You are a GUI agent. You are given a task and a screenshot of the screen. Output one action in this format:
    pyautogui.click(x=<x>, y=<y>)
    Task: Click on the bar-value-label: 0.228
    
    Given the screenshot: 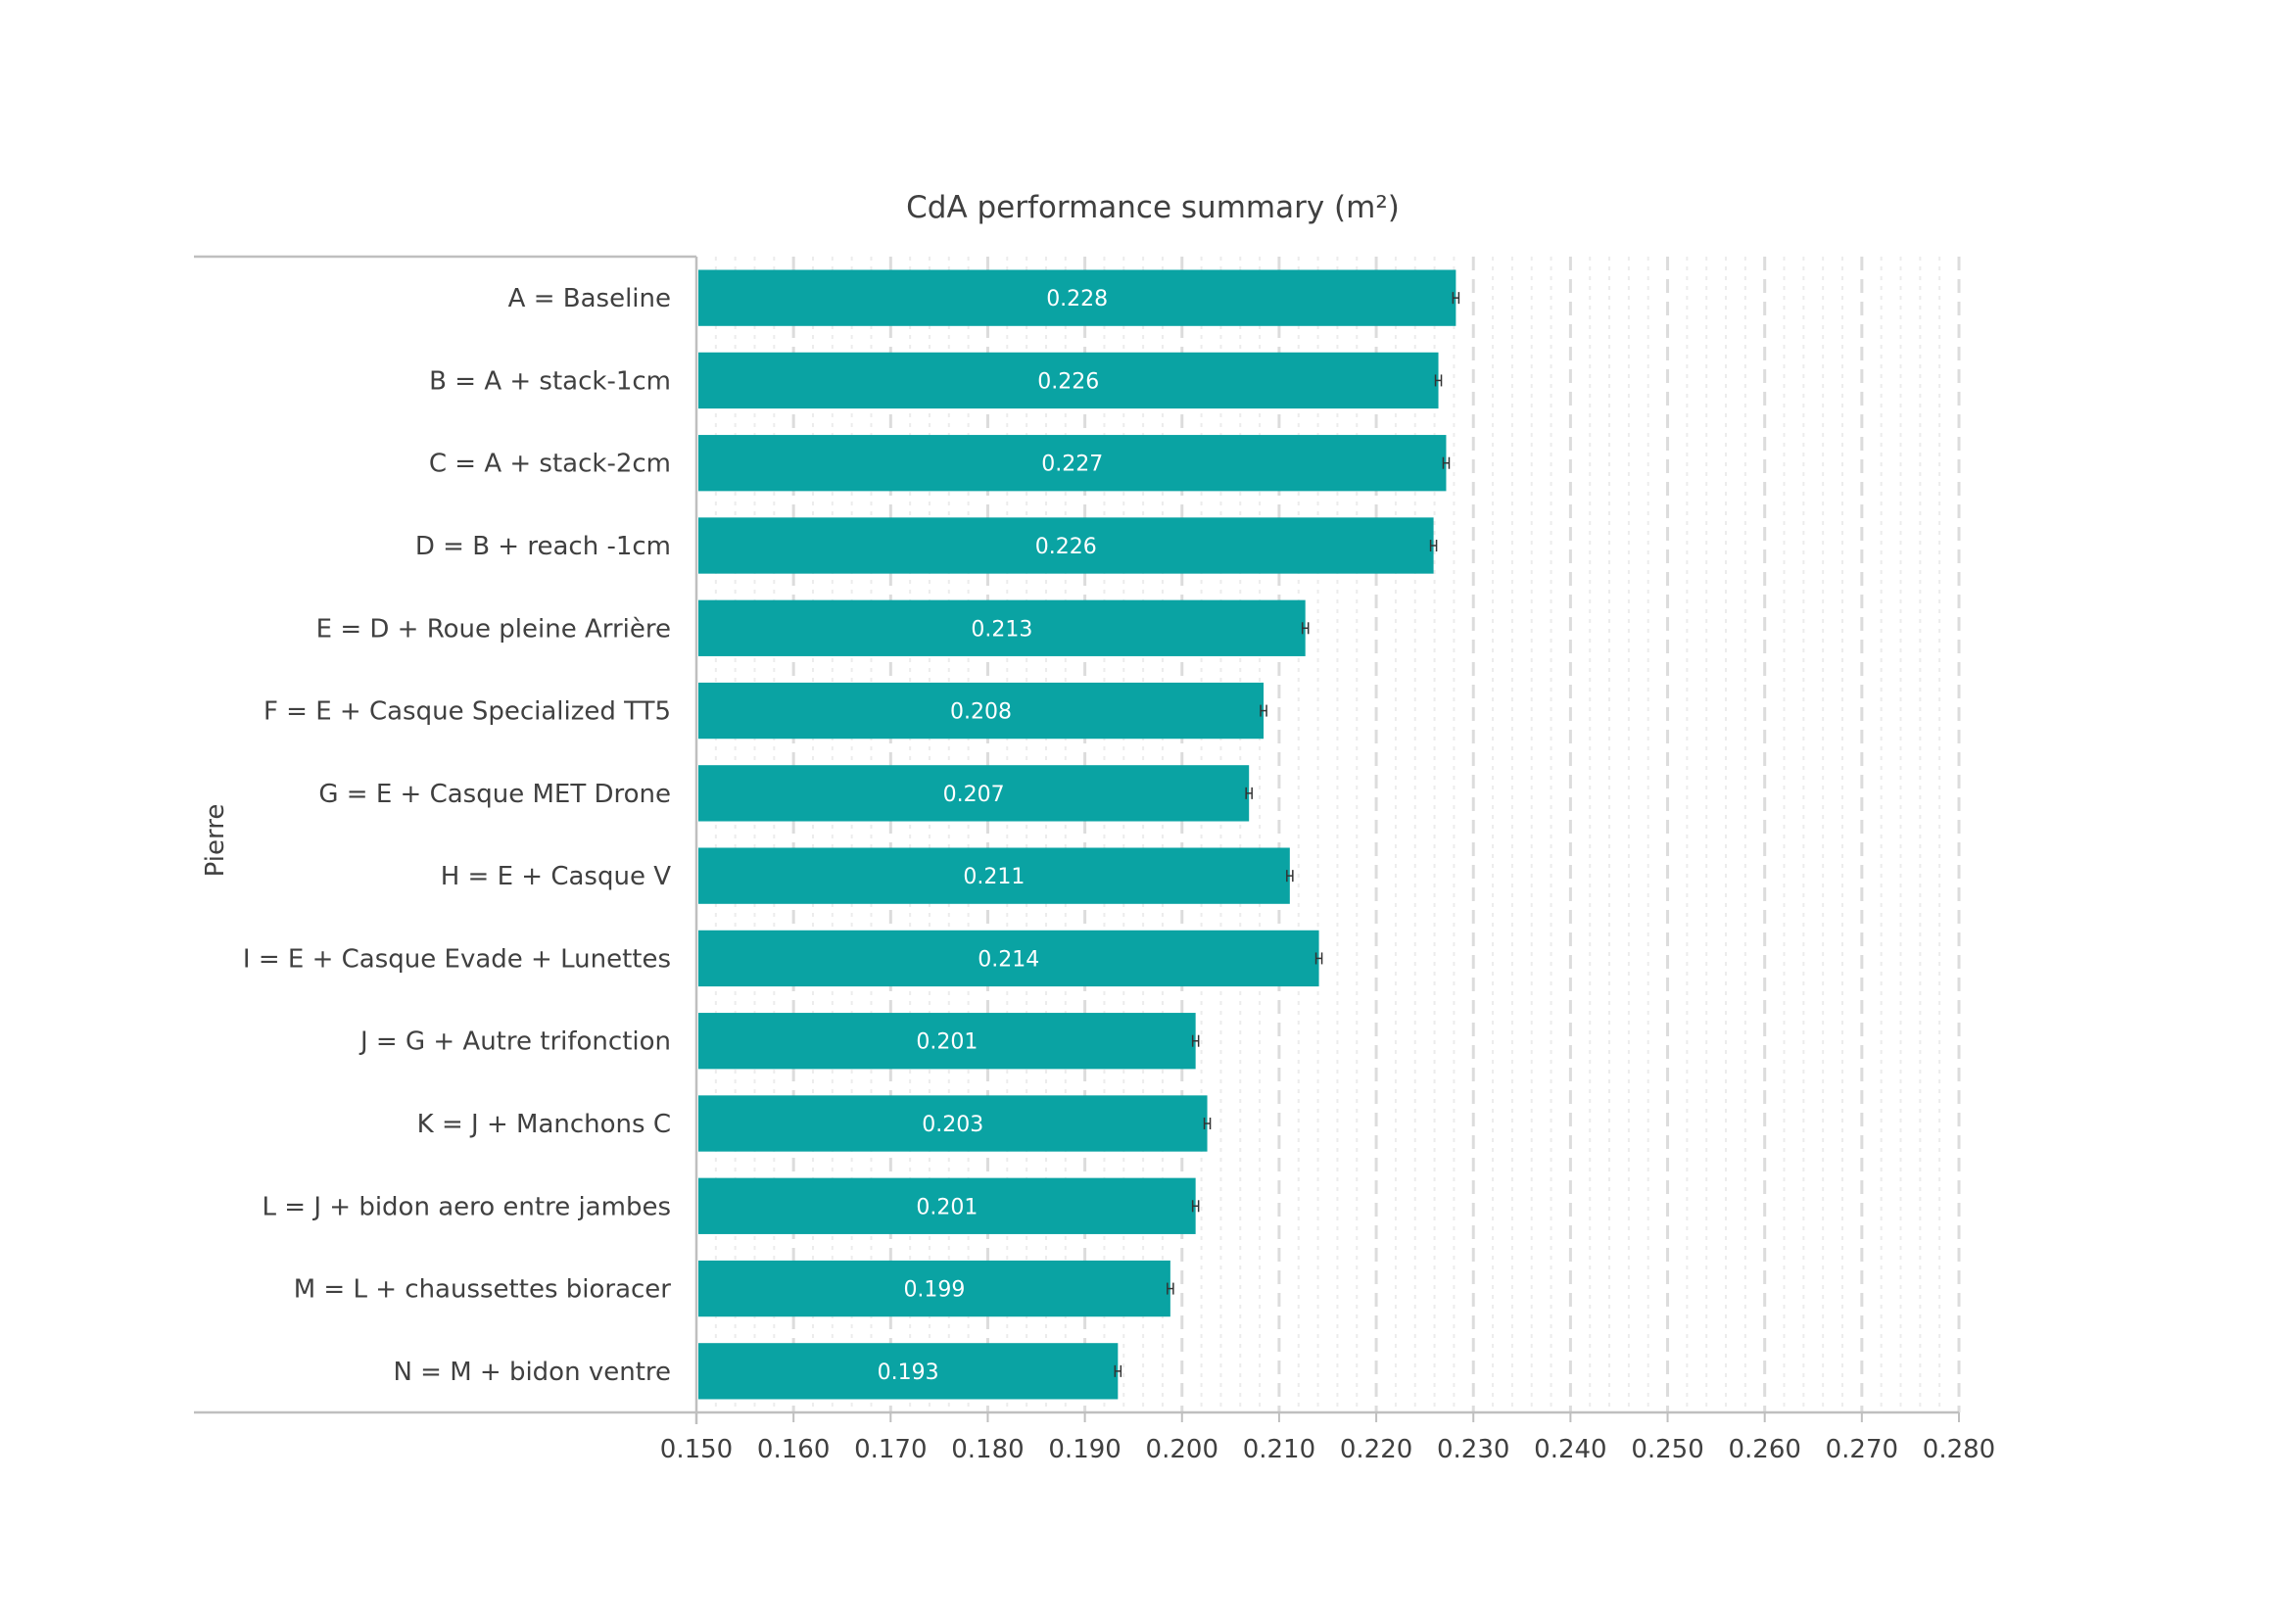 What is the action you would take?
    pyautogui.click(x=1077, y=299)
    